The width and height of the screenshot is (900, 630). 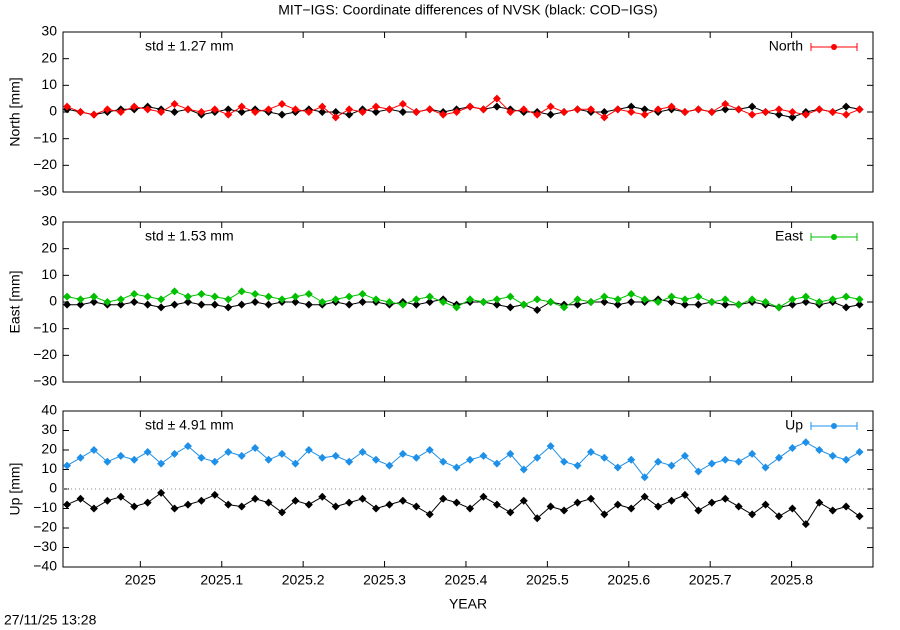 I want to click on x-tick-label: 2025, so click(x=140, y=580).